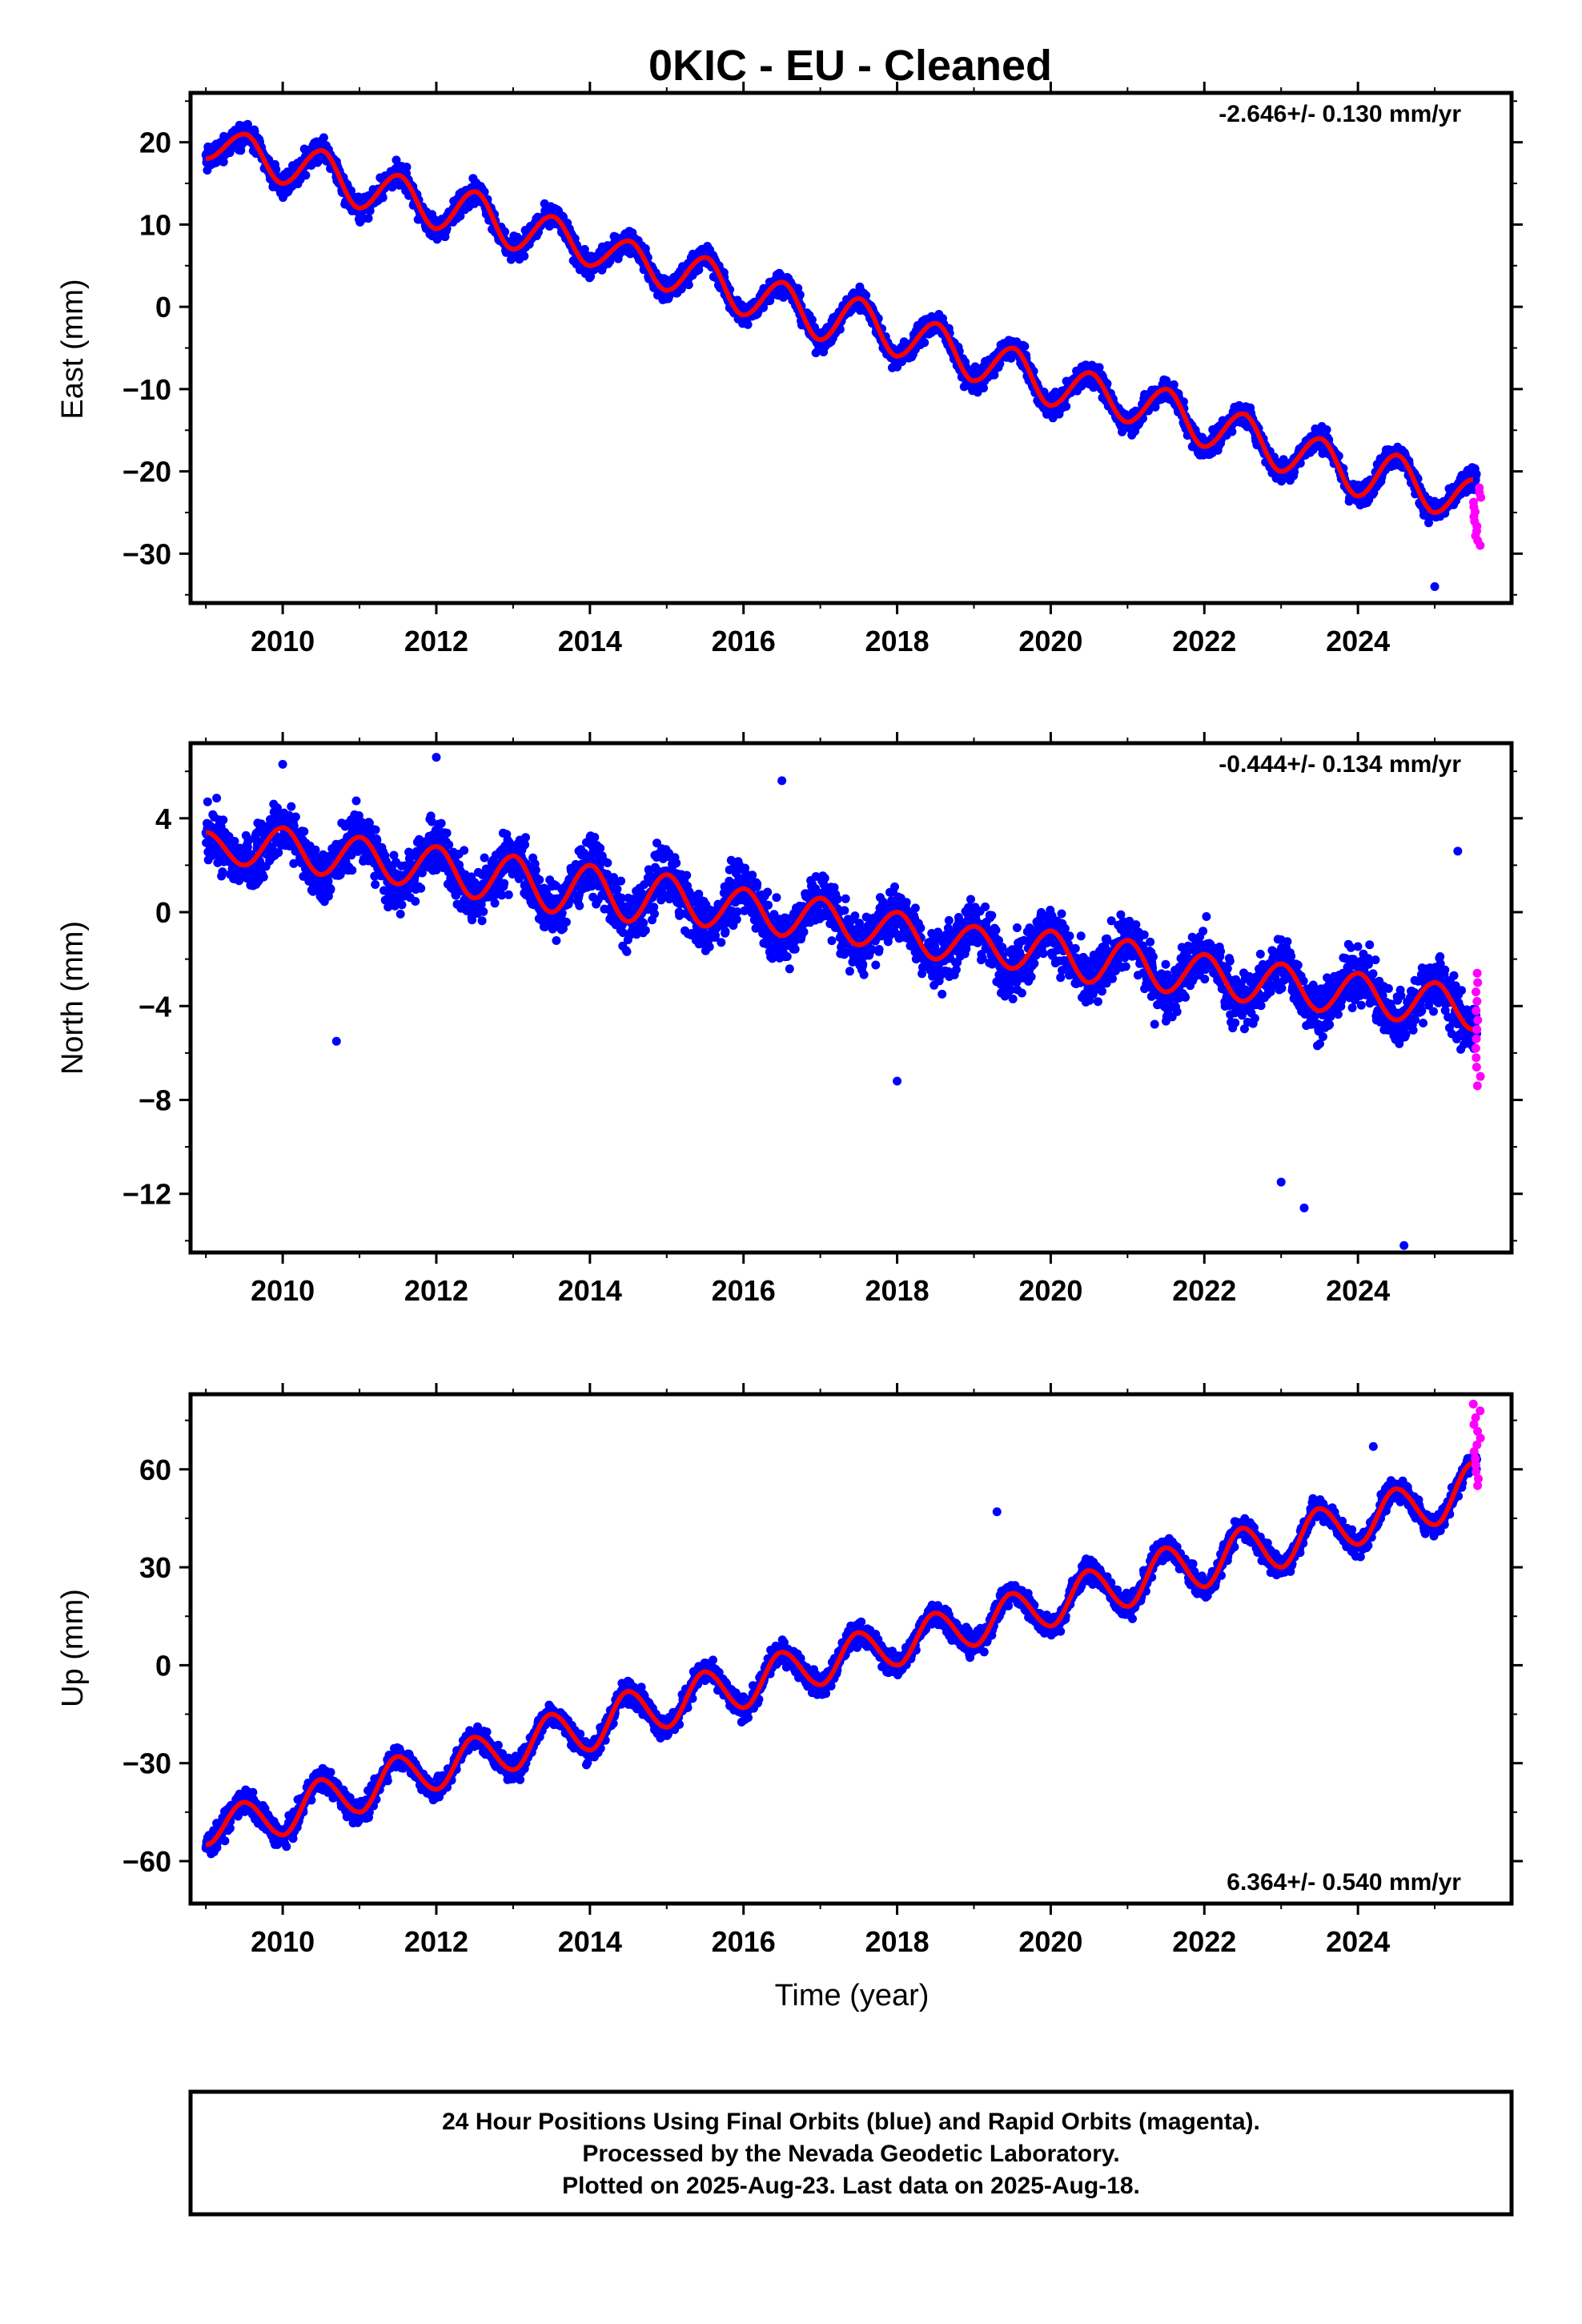 Image resolution: width=1582 pixels, height=2324 pixels. I want to click on east-y-tick-label: −30, so click(146, 553).